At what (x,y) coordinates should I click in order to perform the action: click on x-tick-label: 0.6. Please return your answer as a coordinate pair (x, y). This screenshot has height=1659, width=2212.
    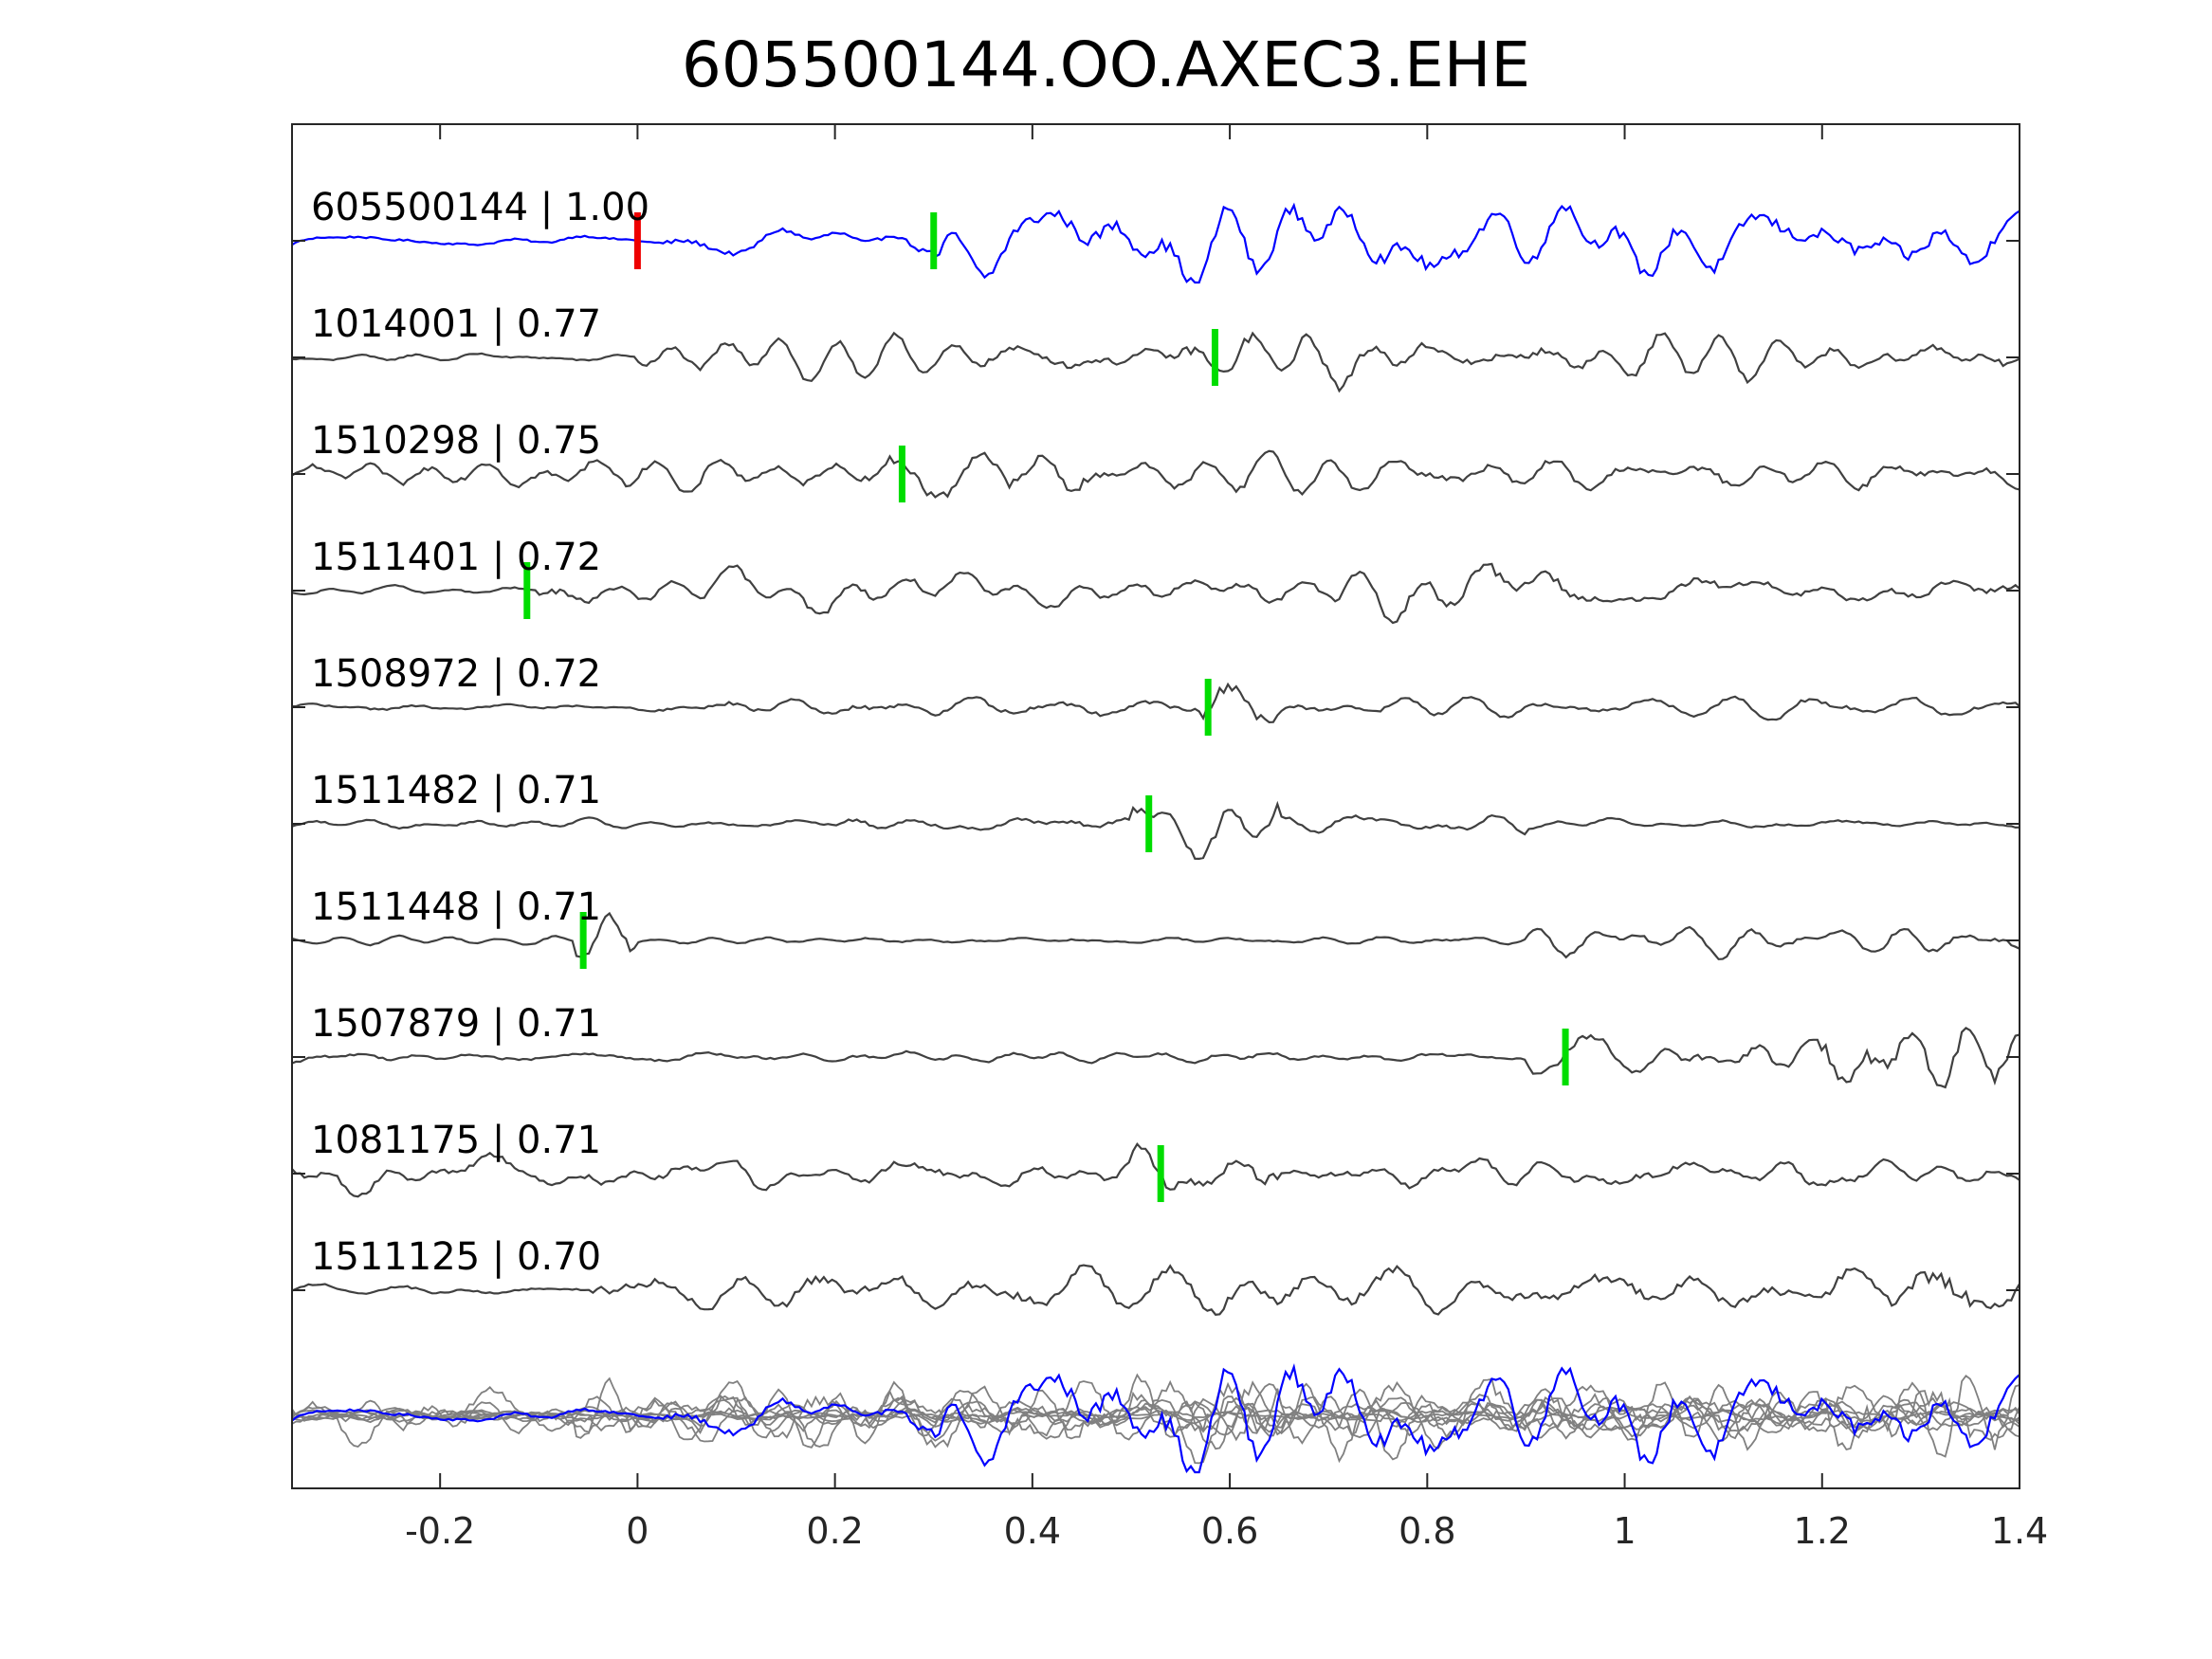
    Looking at the image, I should click on (1229, 1531).